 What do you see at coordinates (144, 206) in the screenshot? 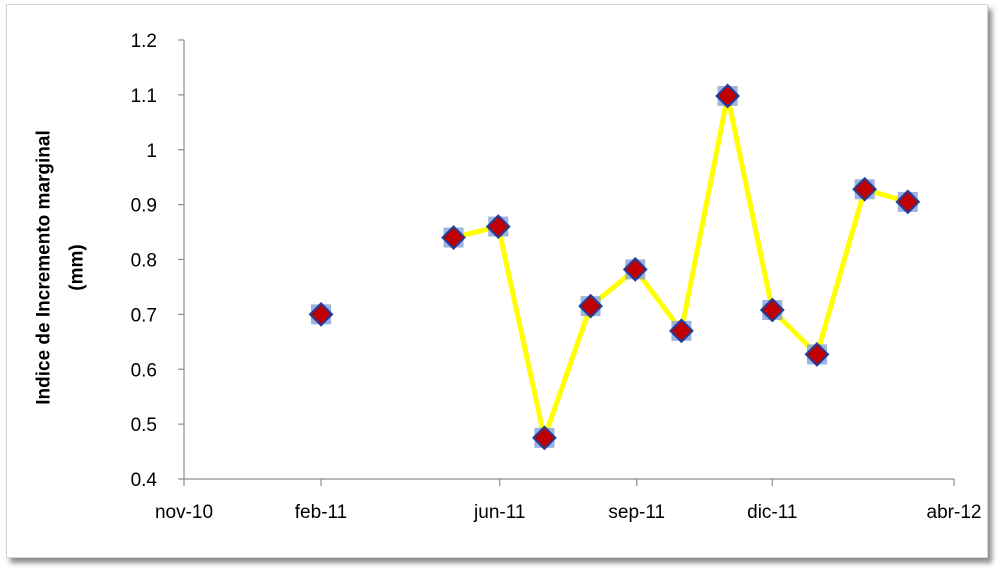
I see `y-tick-label: 0.9` at bounding box center [144, 206].